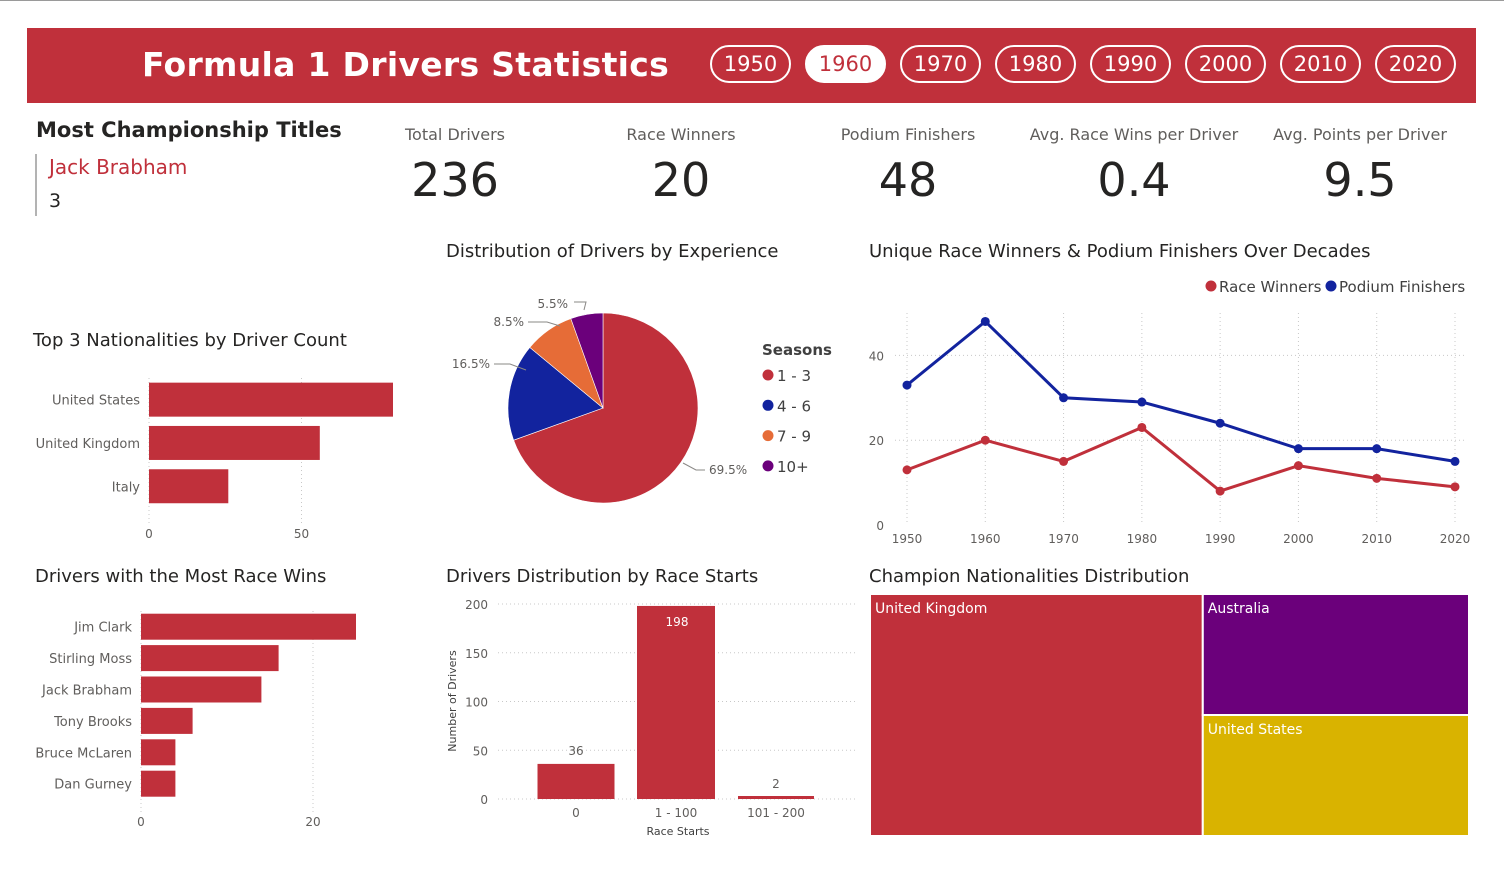  I want to click on kpi-value: 236, so click(455, 180).